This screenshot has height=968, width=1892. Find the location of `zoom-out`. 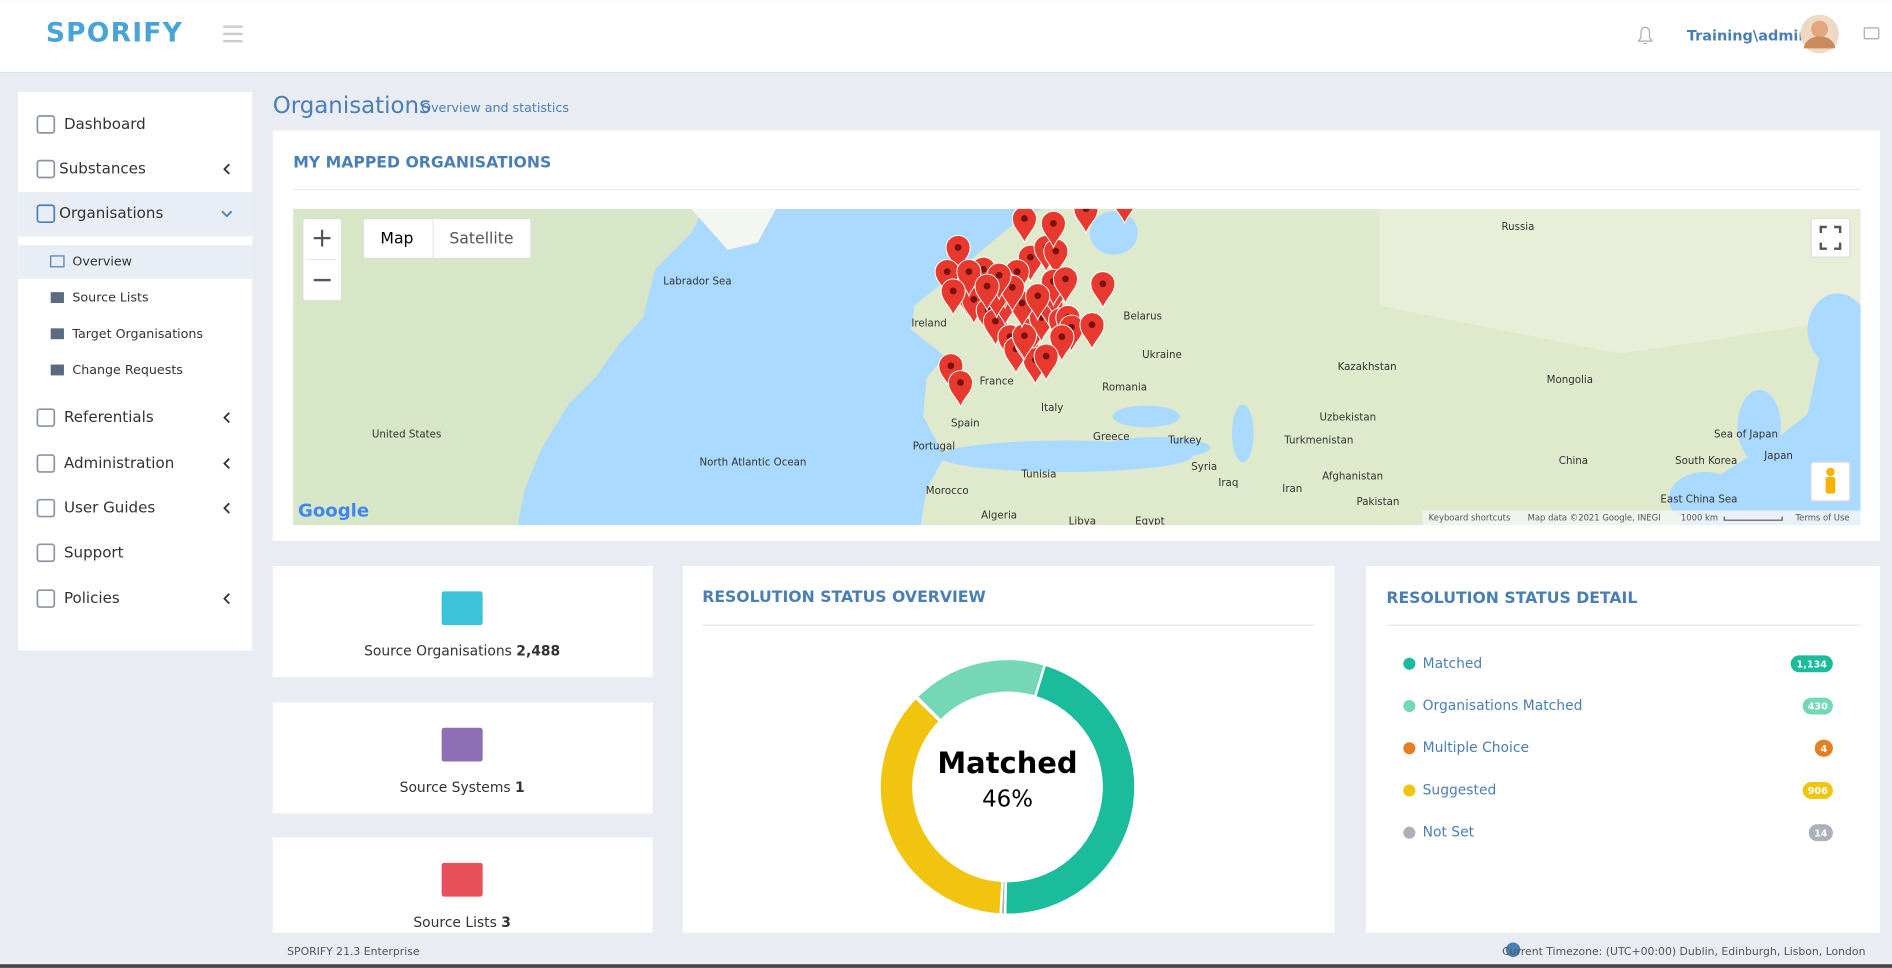

zoom-out is located at coordinates (322, 280).